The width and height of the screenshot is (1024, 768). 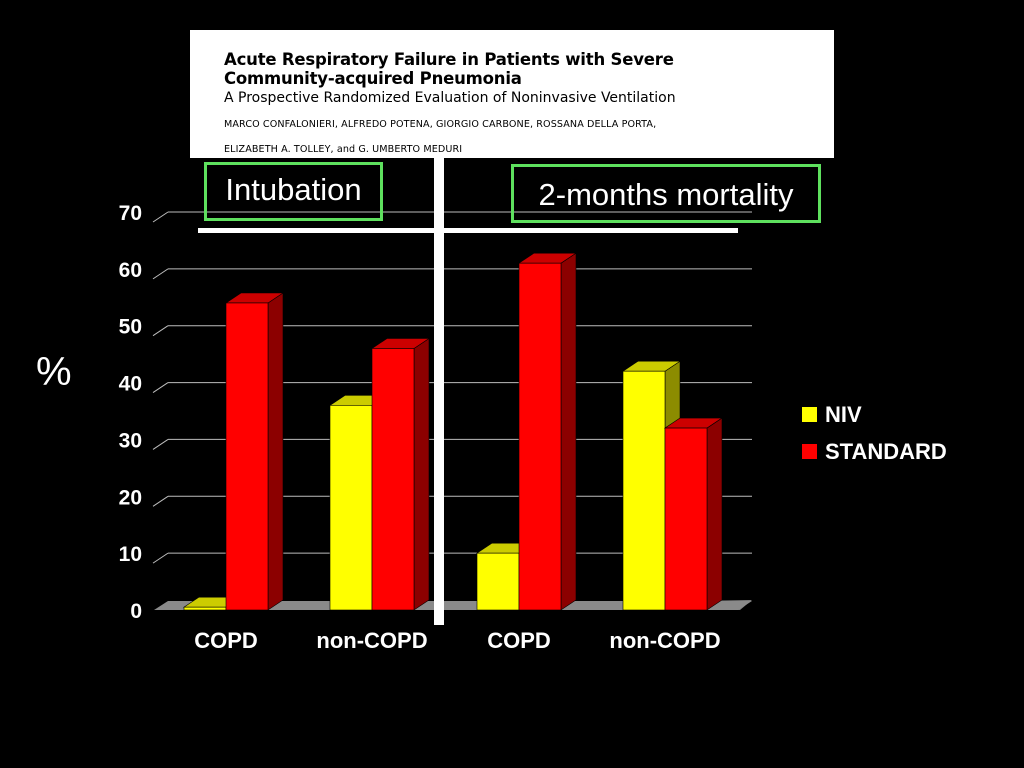 What do you see at coordinates (130, 412) in the screenshot?
I see `y-tick-labels: 0 10 20 30 40 50 60 70` at bounding box center [130, 412].